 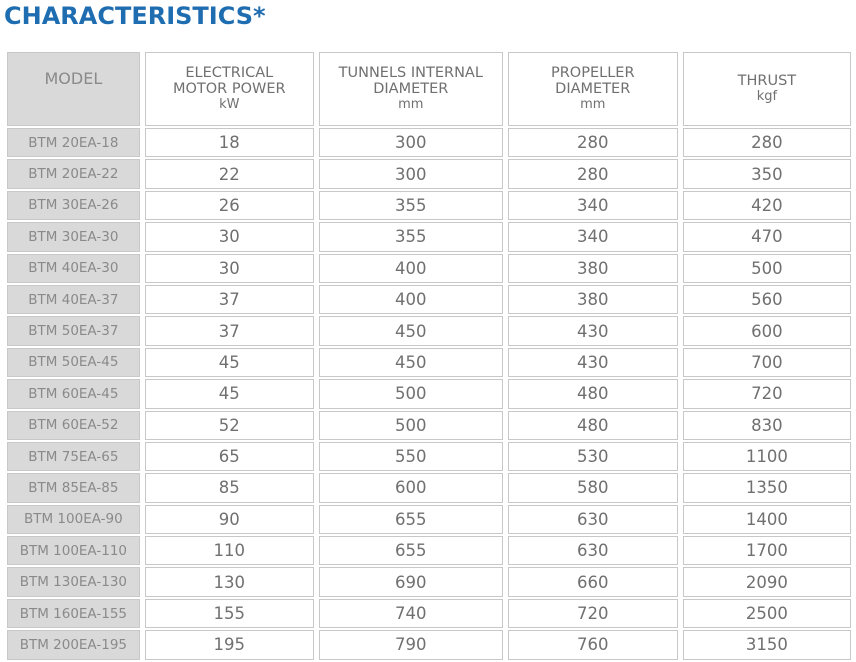 I want to click on value-cell: 52, so click(x=229, y=425).